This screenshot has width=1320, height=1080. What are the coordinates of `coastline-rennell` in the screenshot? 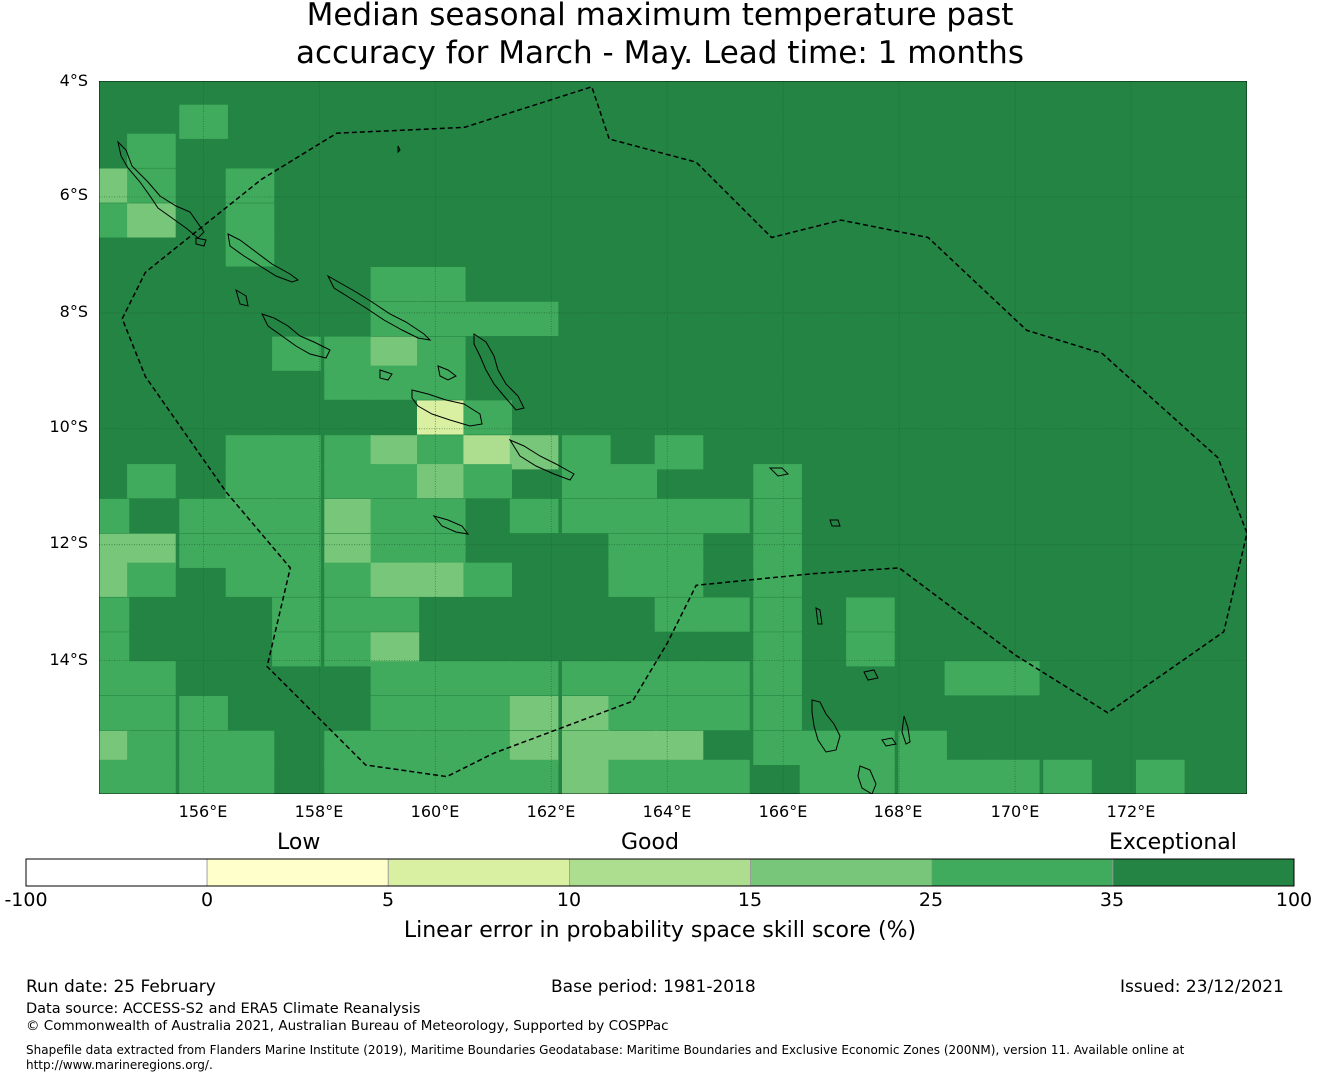 It's located at (451, 525).